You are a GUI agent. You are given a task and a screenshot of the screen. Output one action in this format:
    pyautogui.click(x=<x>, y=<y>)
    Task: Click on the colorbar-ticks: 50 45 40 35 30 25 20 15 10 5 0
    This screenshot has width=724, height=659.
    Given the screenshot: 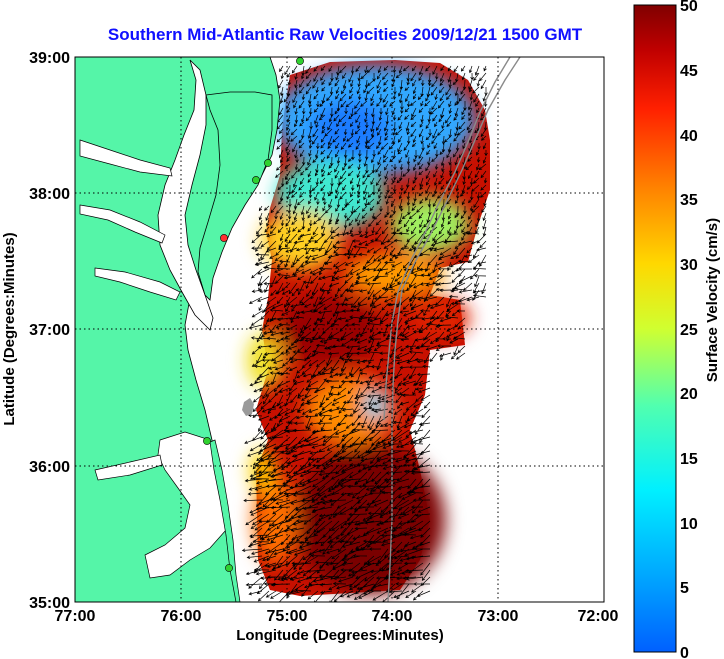 What is the action you would take?
    pyautogui.click(x=689, y=329)
    